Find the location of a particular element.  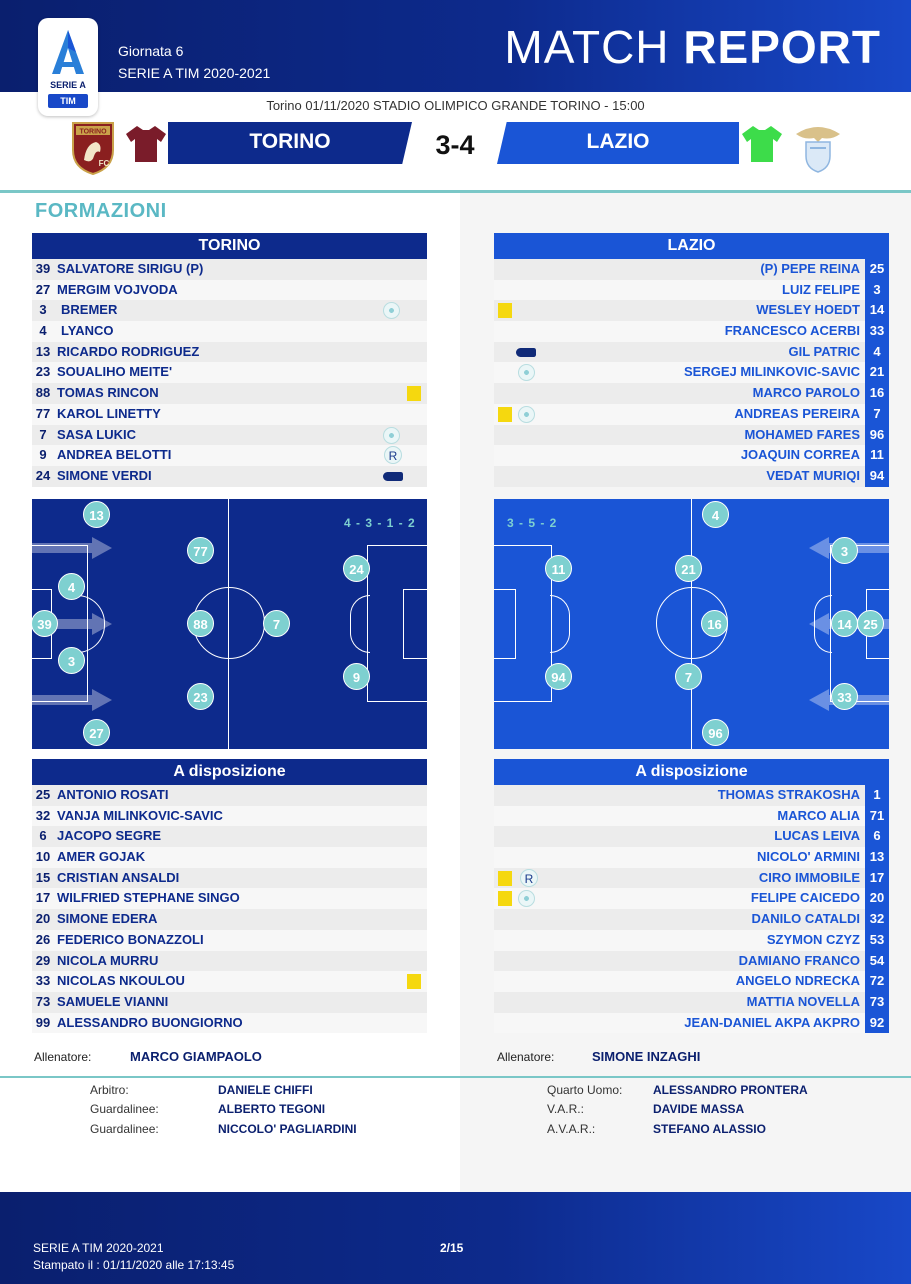

player-marker: 96 is located at coordinates (715, 732).